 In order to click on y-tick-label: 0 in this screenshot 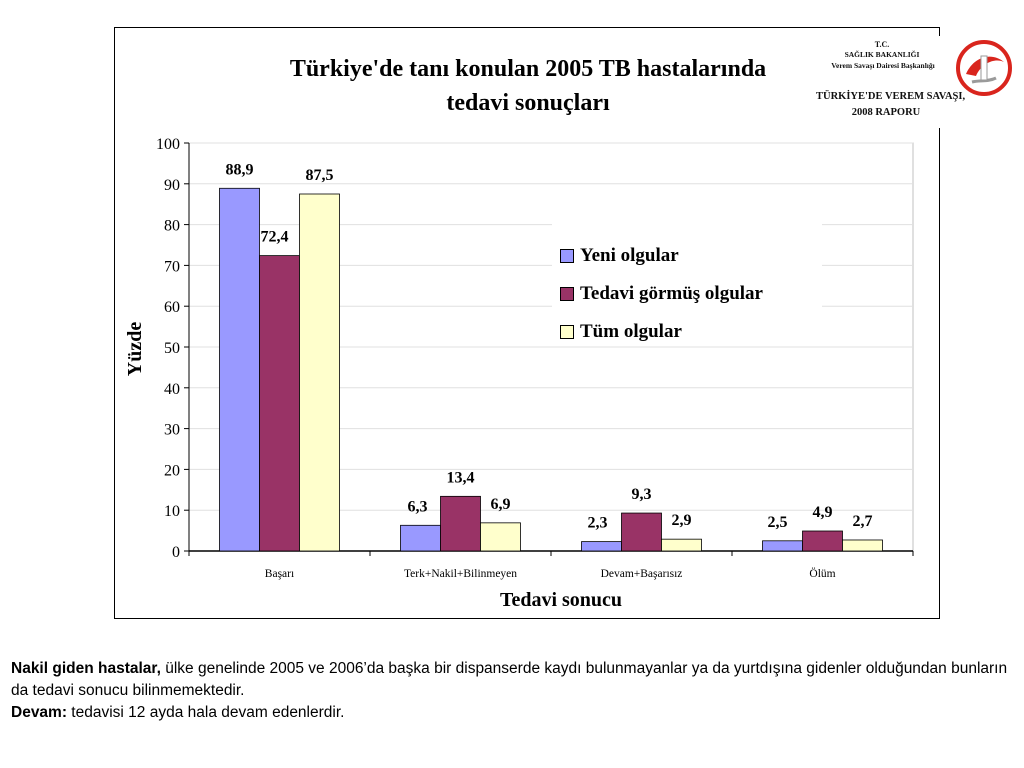, I will do `click(176, 552)`.